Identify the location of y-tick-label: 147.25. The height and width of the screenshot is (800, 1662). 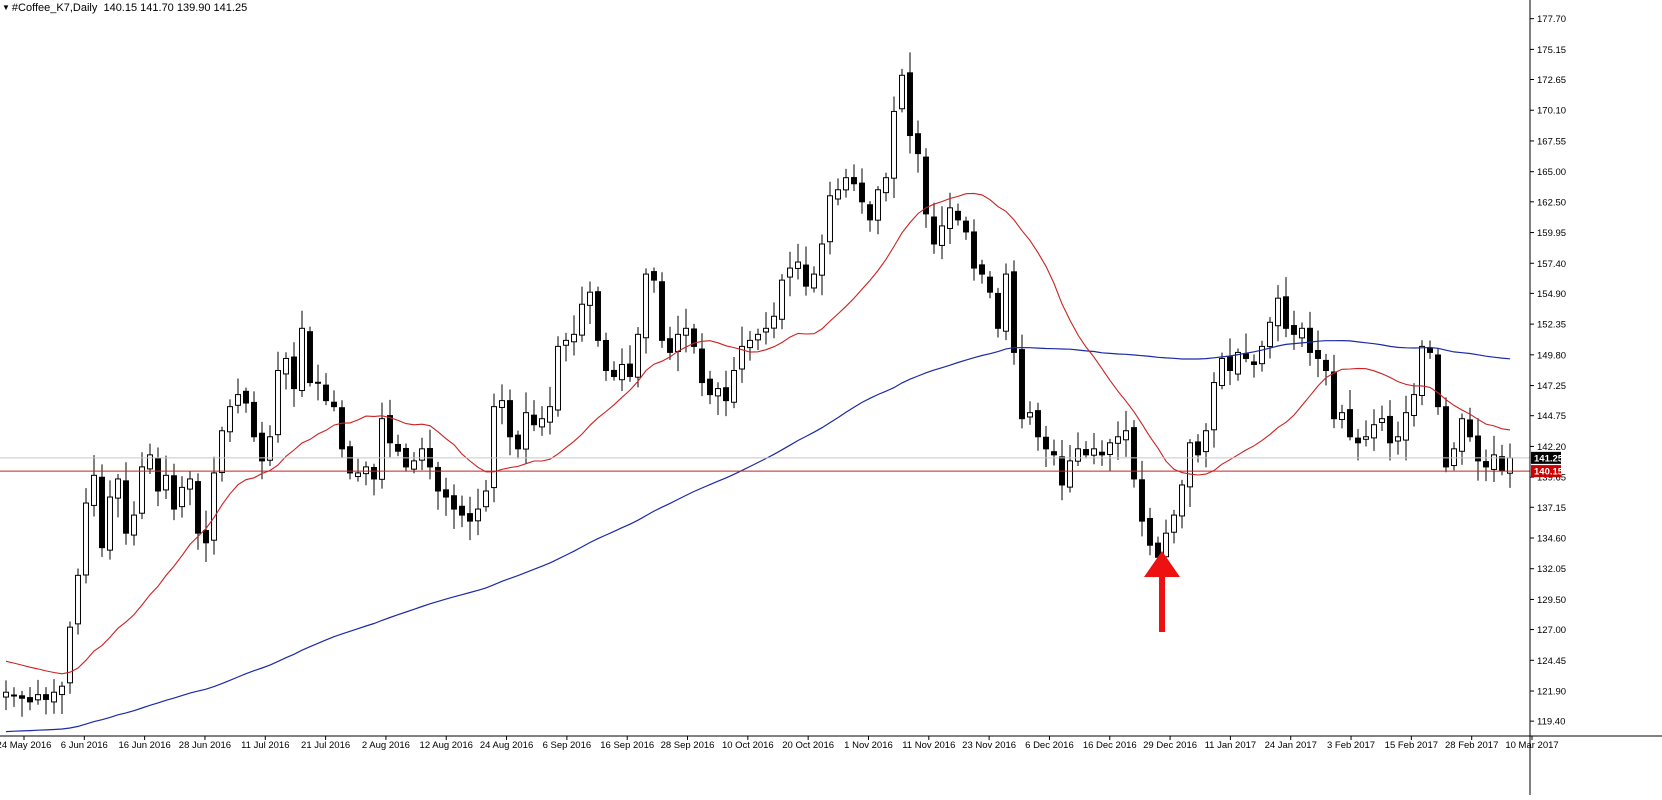
(1551, 386).